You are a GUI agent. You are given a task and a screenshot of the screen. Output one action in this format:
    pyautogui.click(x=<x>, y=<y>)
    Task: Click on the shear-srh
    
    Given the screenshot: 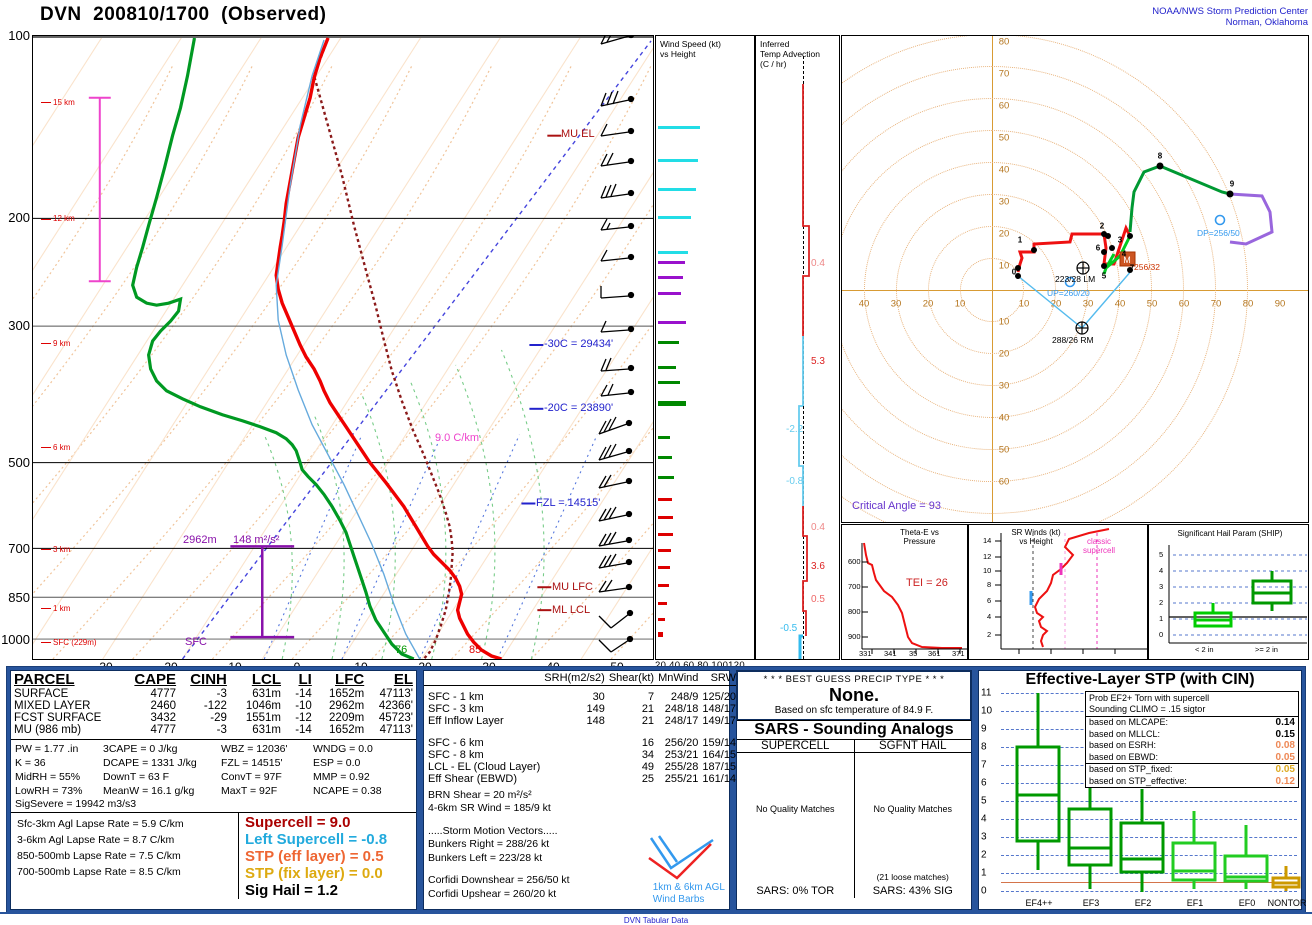 What is the action you would take?
    pyautogui.click(x=576, y=767)
    